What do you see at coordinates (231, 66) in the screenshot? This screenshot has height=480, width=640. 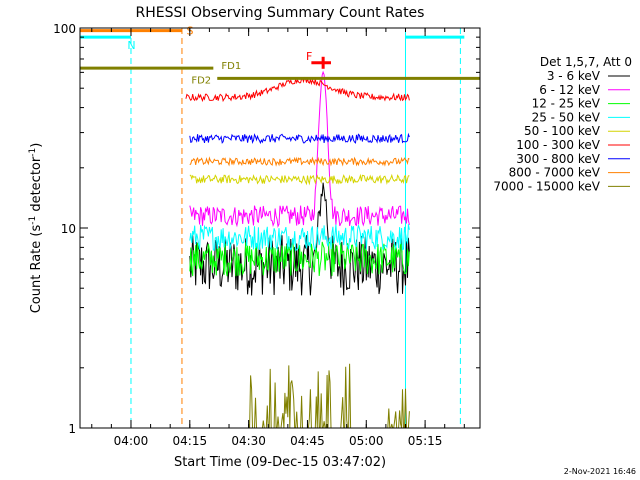 I see `flare-decimation-label-0: FD1` at bounding box center [231, 66].